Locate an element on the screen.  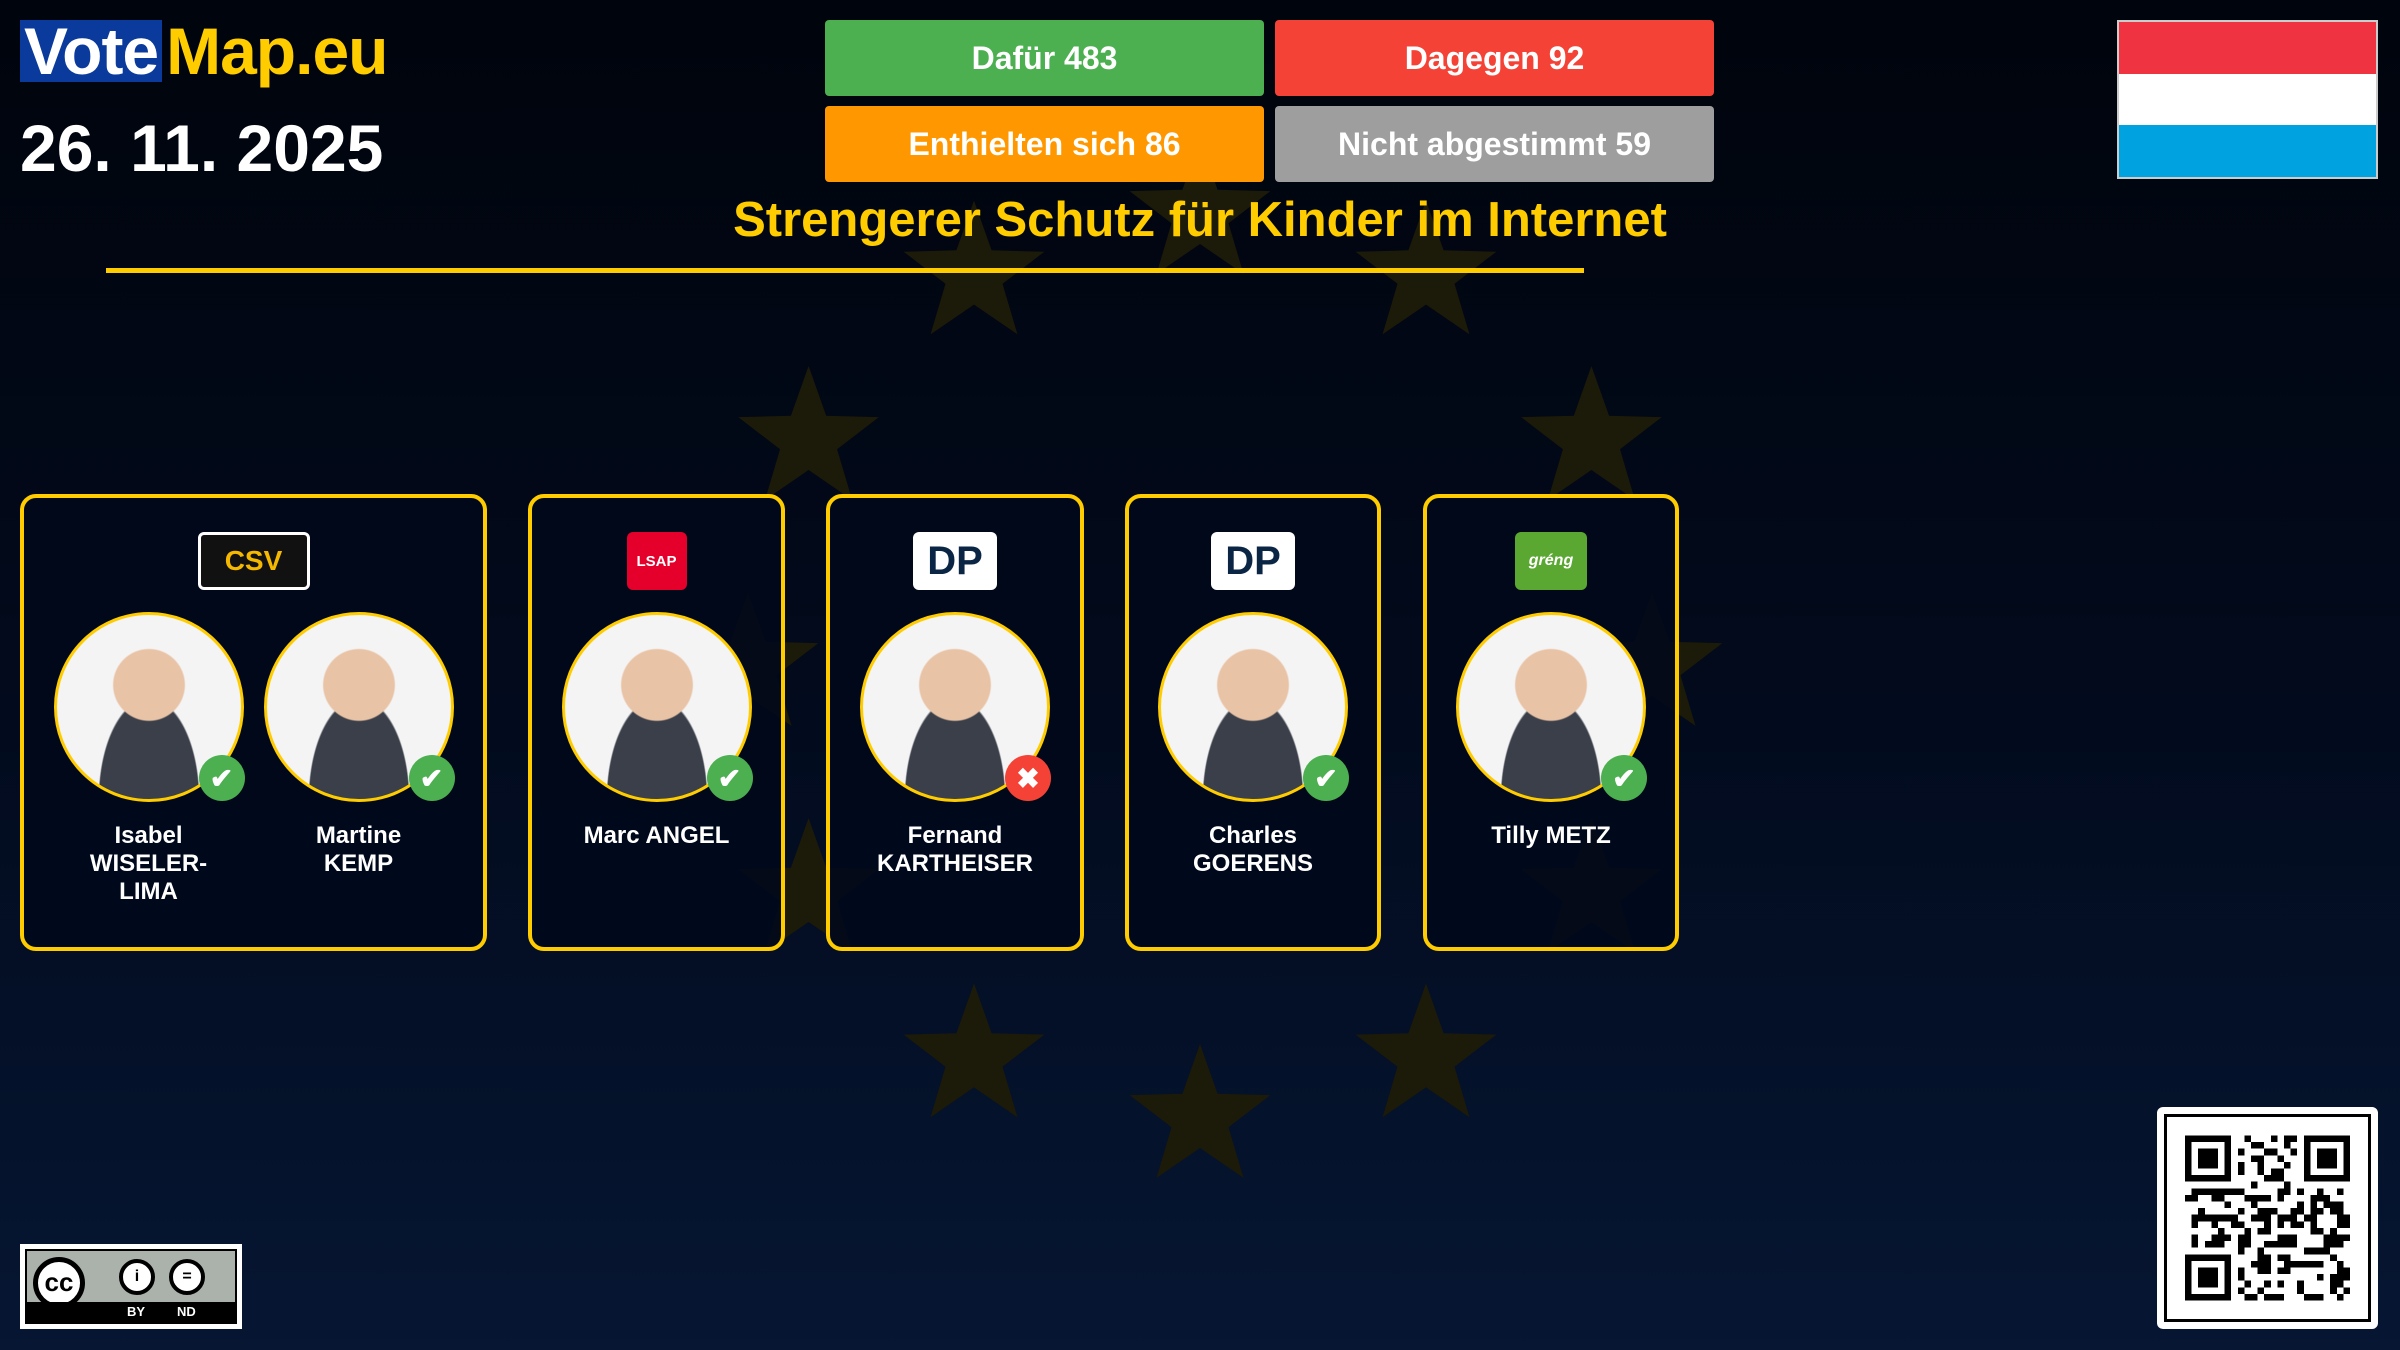
party-name: gréng is located at coordinates (1551, 560).